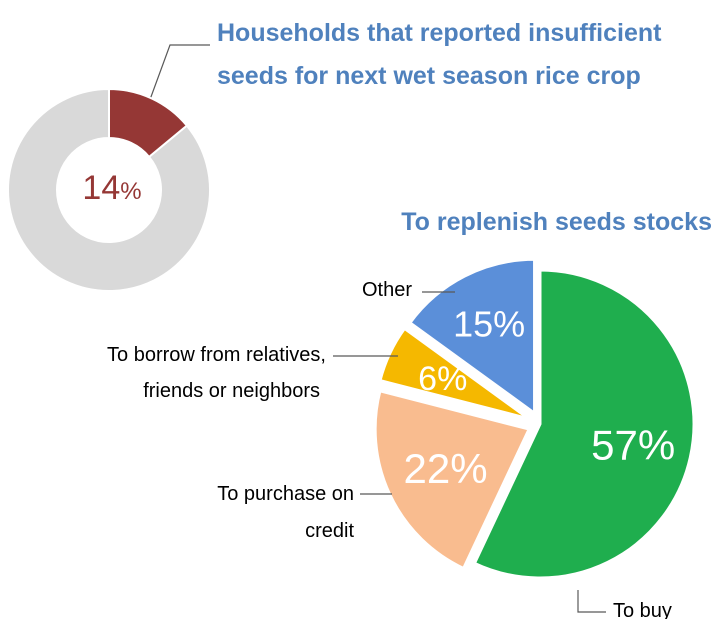  I want to click on label-other: Other, so click(387, 290).